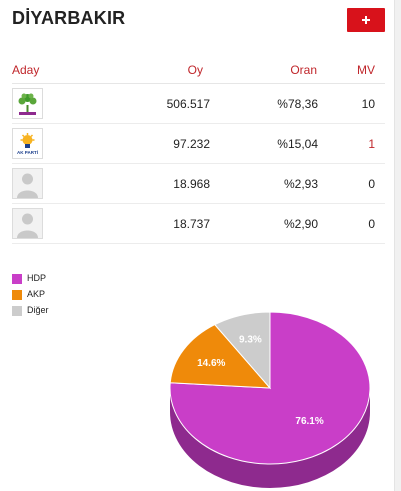 This screenshot has width=401, height=491. What do you see at coordinates (188, 104) in the screenshot?
I see `vote-count: 506.517` at bounding box center [188, 104].